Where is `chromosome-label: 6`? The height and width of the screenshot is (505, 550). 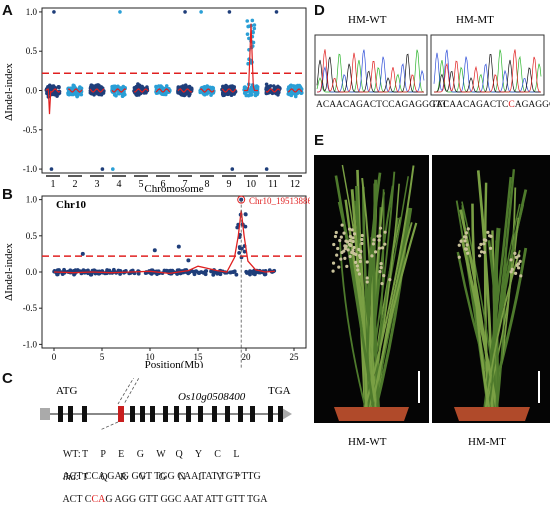
chromosome-label: 6 is located at coordinates (163, 184).